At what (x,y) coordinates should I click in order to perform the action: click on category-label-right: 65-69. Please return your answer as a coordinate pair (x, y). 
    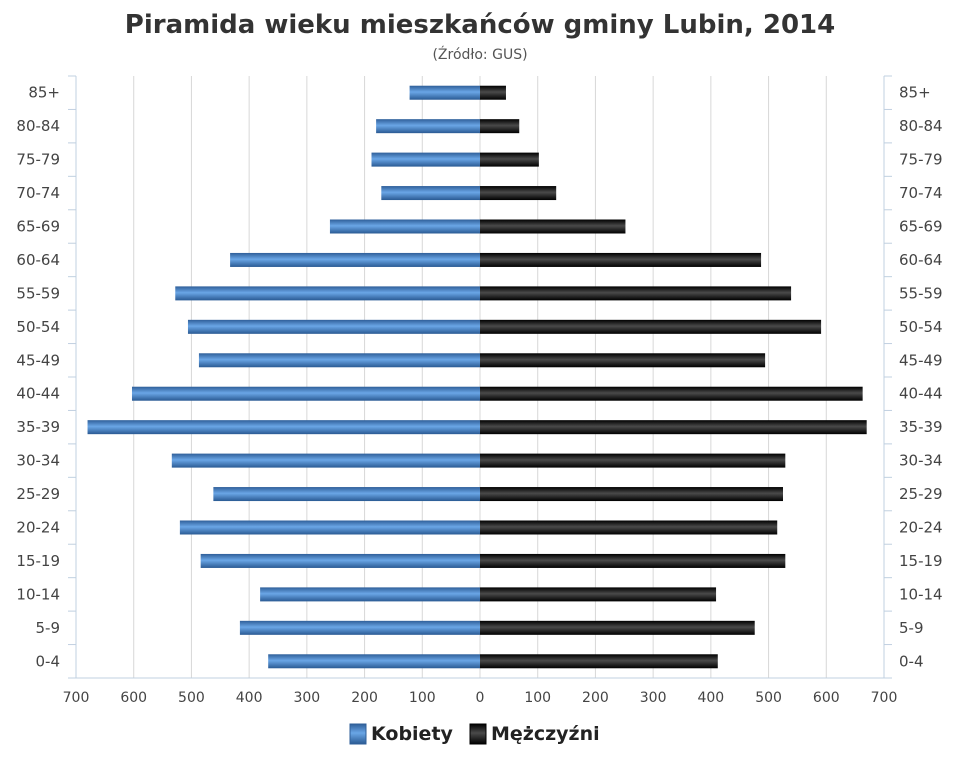
    Looking at the image, I should click on (921, 227).